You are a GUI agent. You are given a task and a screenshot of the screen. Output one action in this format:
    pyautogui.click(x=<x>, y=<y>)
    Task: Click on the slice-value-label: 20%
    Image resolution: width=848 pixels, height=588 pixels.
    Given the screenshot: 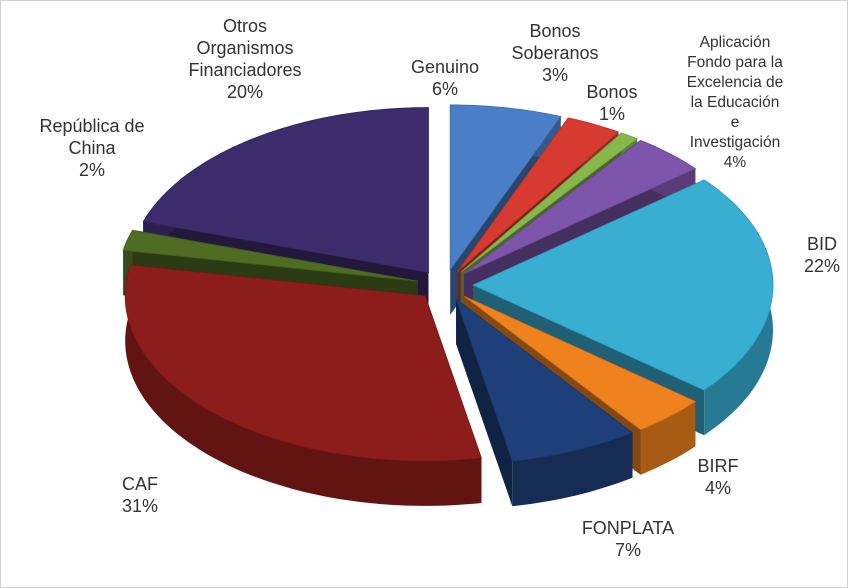 What is the action you would take?
    pyautogui.click(x=245, y=92)
    